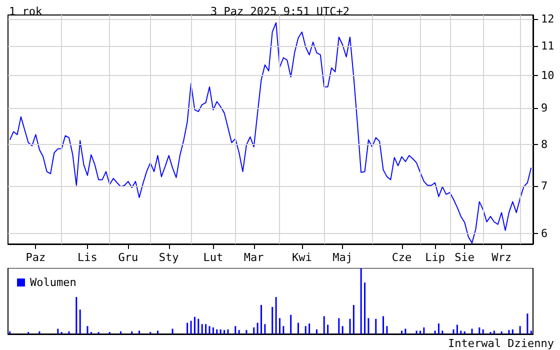 Image resolution: width=560 pixels, height=350 pixels. What do you see at coordinates (302, 257) in the screenshot?
I see `x-tick-label: Kwi` at bounding box center [302, 257].